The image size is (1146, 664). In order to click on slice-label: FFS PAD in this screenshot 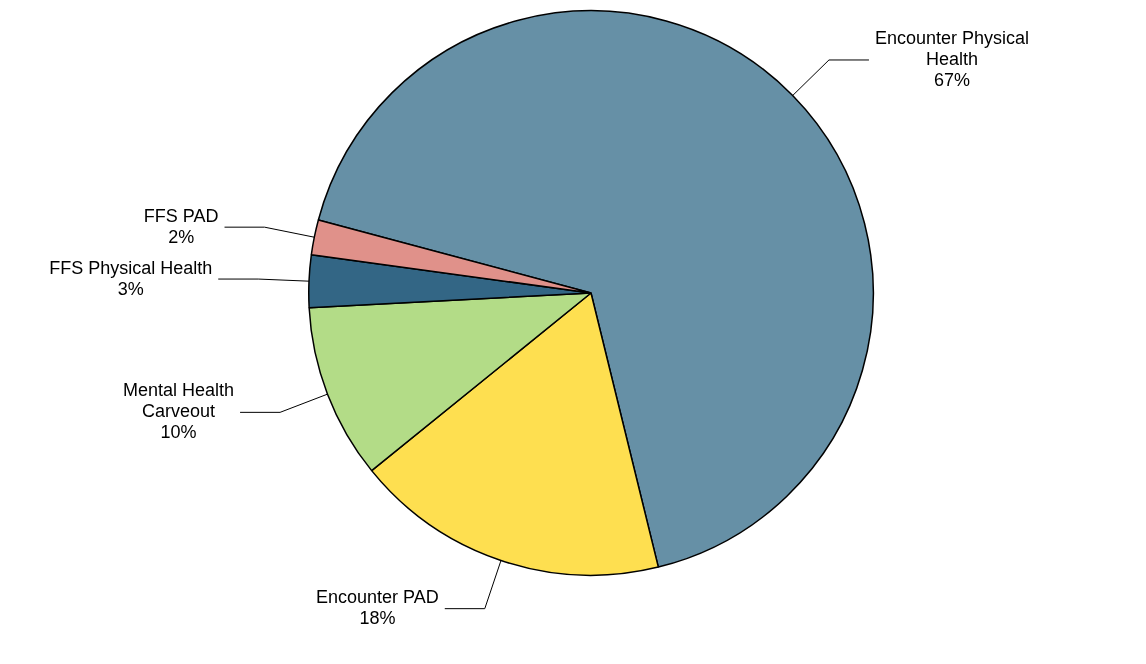, I will do `click(181, 215)`.